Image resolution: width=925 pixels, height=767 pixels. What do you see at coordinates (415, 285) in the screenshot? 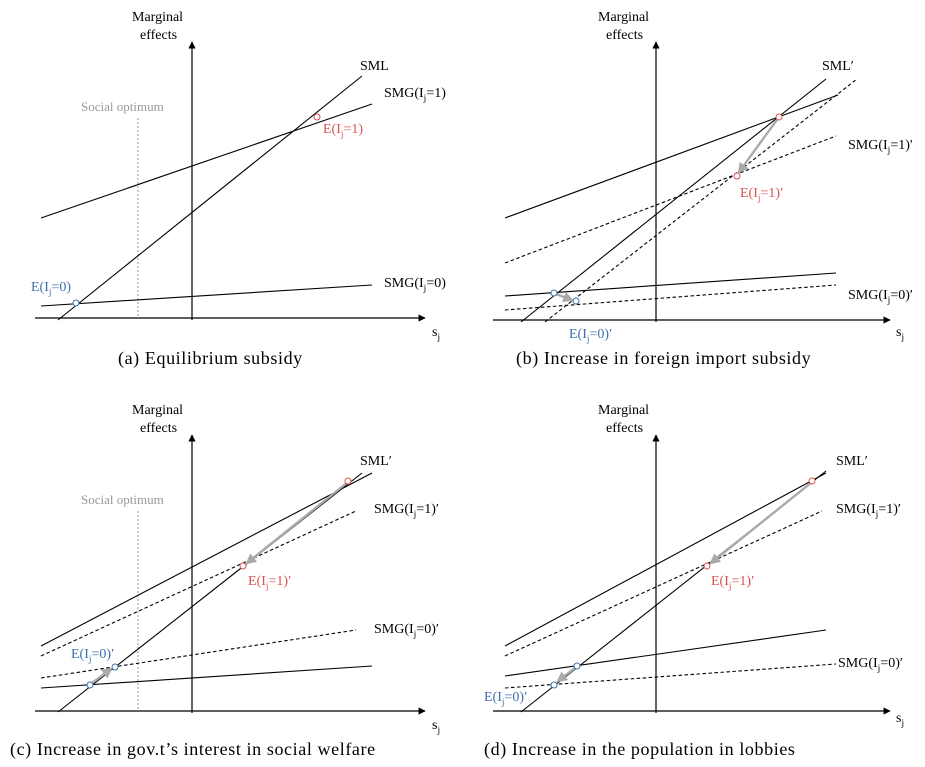
I see `smg0-label: SMG(Ij=0)` at bounding box center [415, 285].